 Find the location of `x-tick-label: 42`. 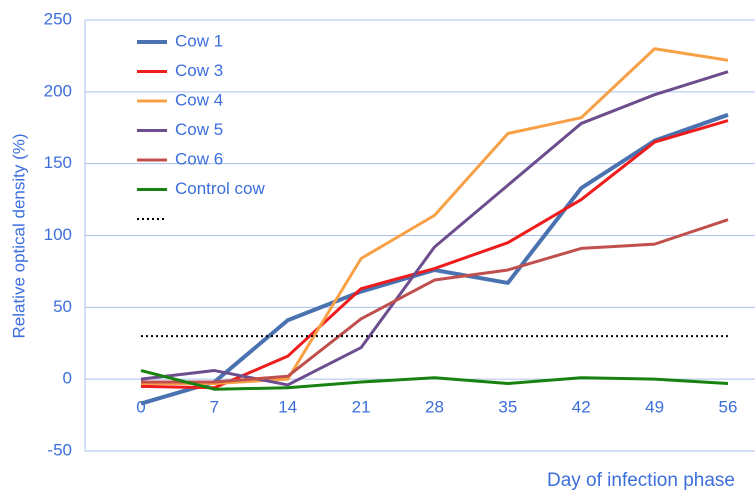

x-tick-label: 42 is located at coordinates (581, 406).